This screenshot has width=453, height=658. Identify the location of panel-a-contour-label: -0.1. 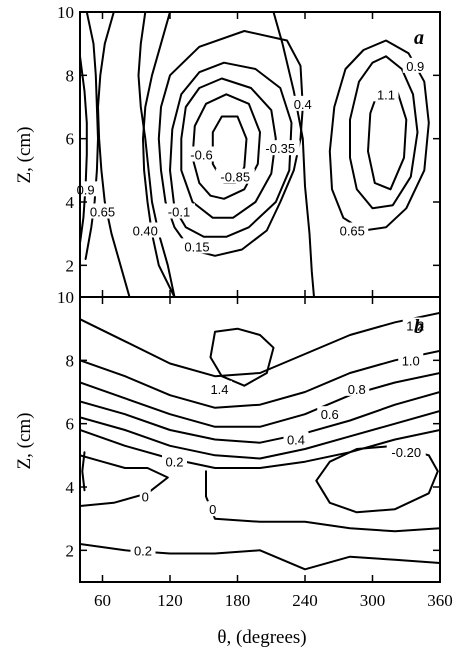
(179, 212).